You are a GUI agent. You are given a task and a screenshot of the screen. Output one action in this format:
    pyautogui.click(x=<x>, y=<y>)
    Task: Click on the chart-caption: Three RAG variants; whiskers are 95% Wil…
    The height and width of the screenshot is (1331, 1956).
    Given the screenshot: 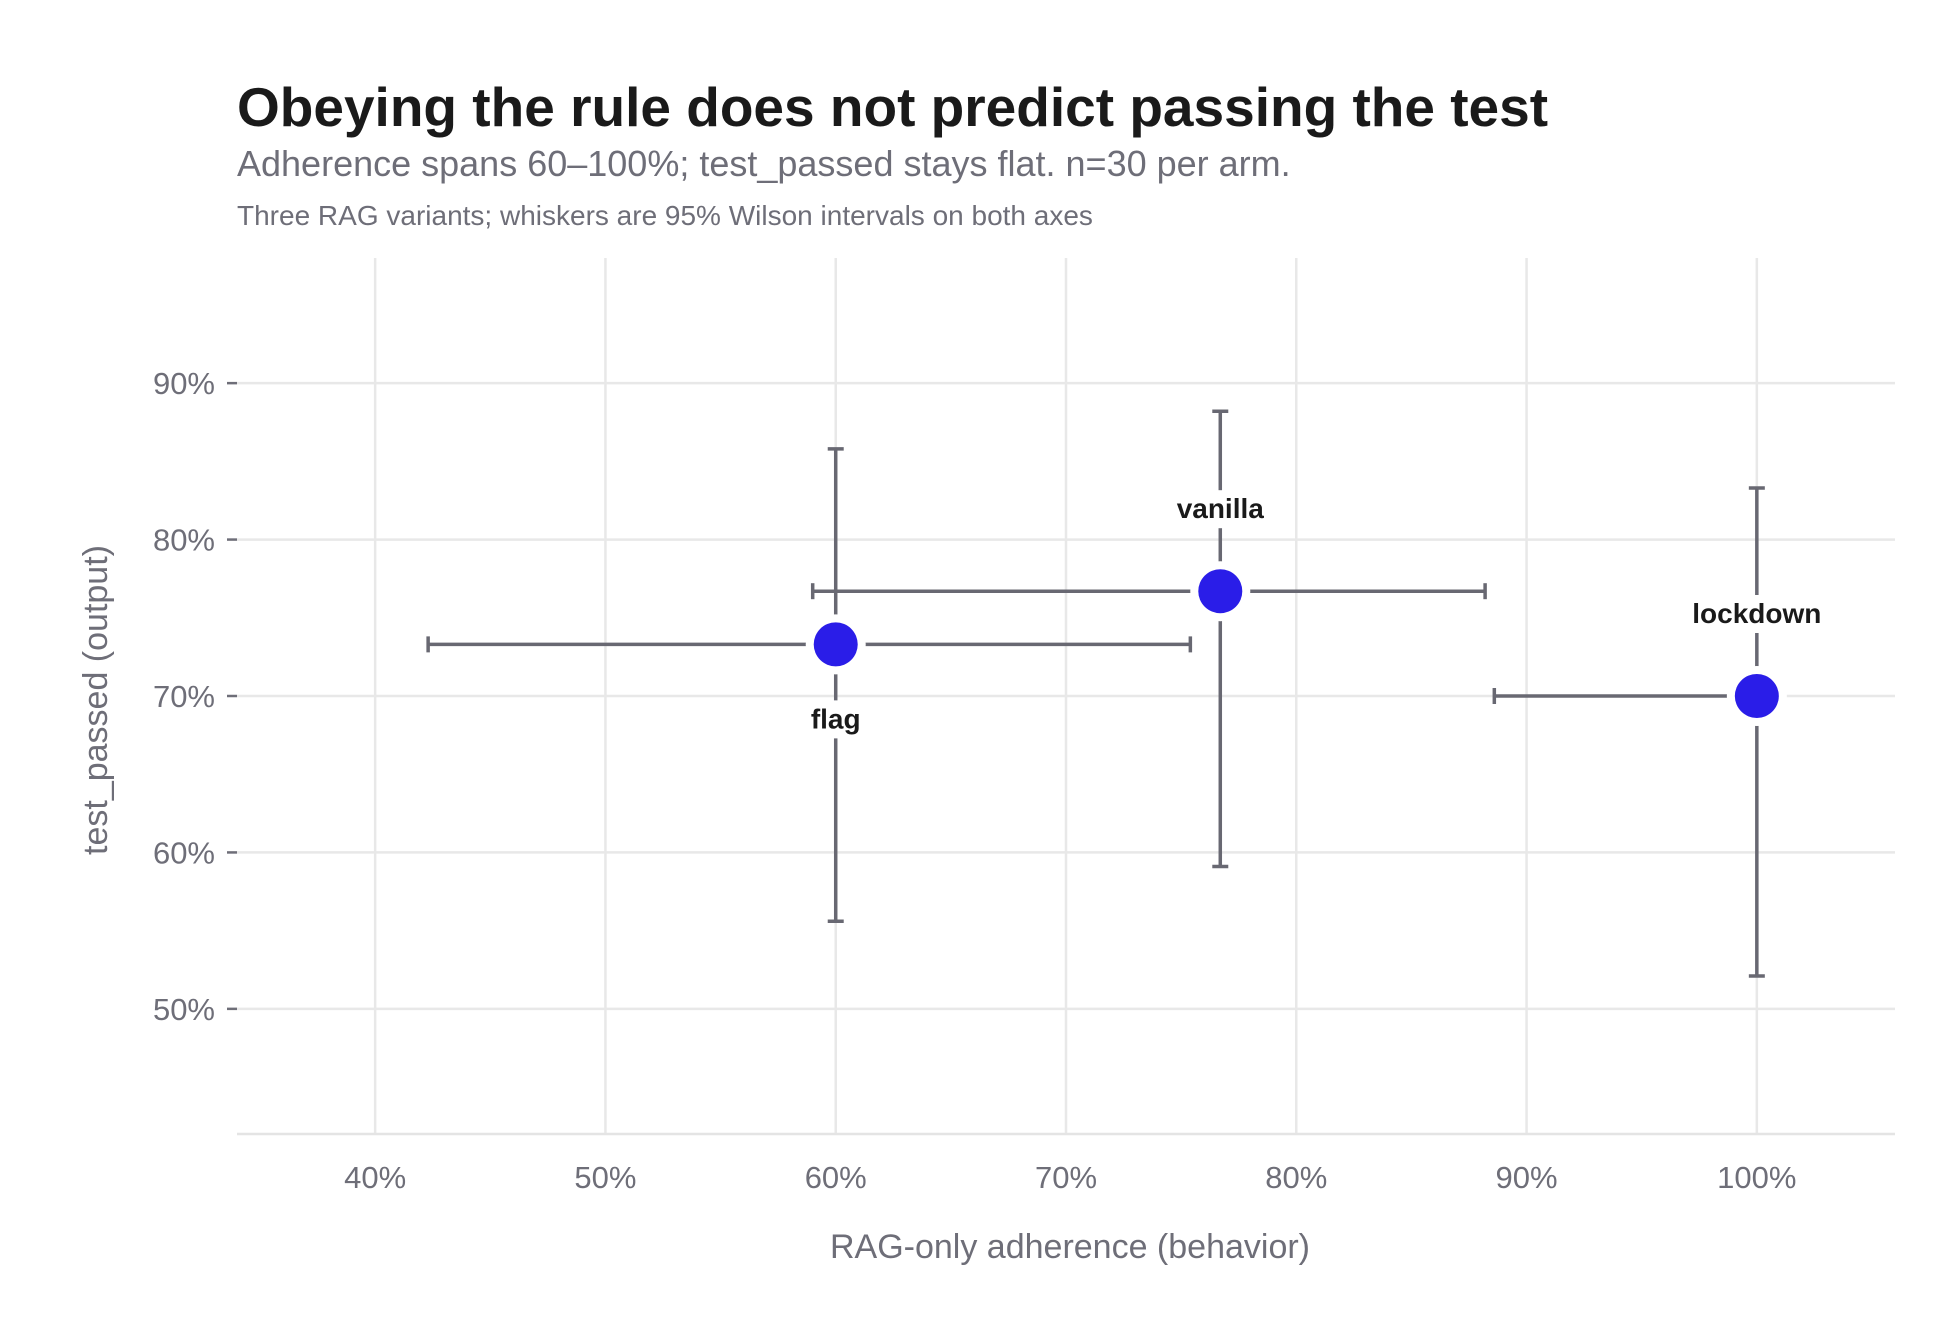 What is the action you would take?
    pyautogui.click(x=665, y=215)
    